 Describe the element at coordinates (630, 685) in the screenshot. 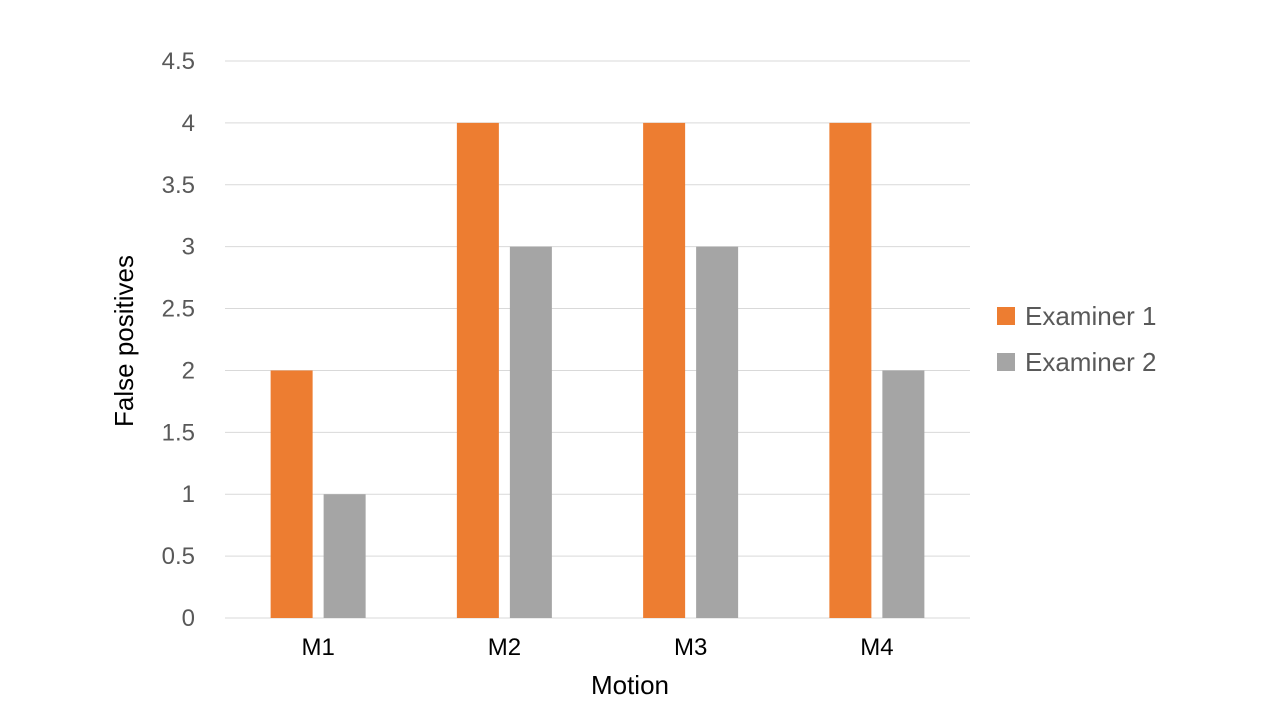

I see `x-axis-title: Motion` at that location.